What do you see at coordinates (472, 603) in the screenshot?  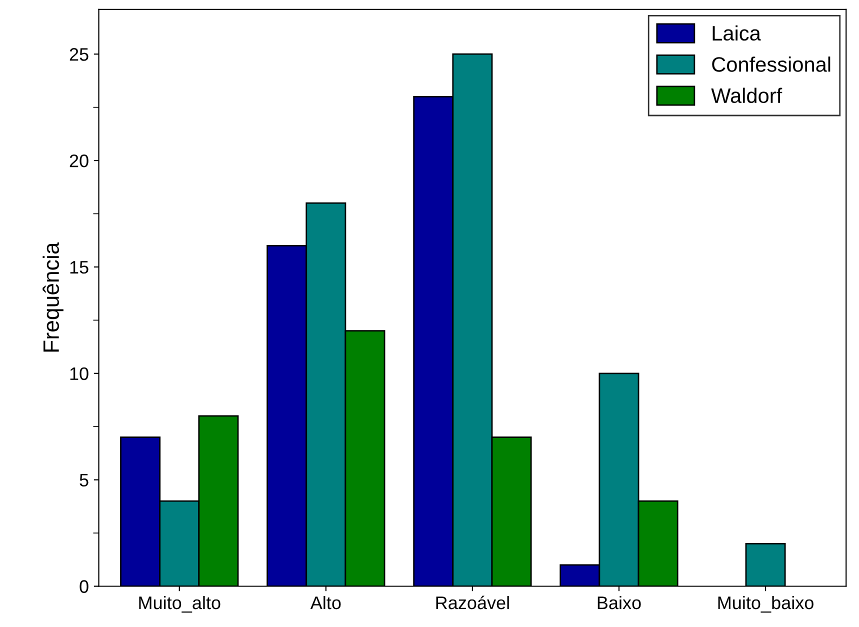 I see `x-tick-label: Razoável` at bounding box center [472, 603].